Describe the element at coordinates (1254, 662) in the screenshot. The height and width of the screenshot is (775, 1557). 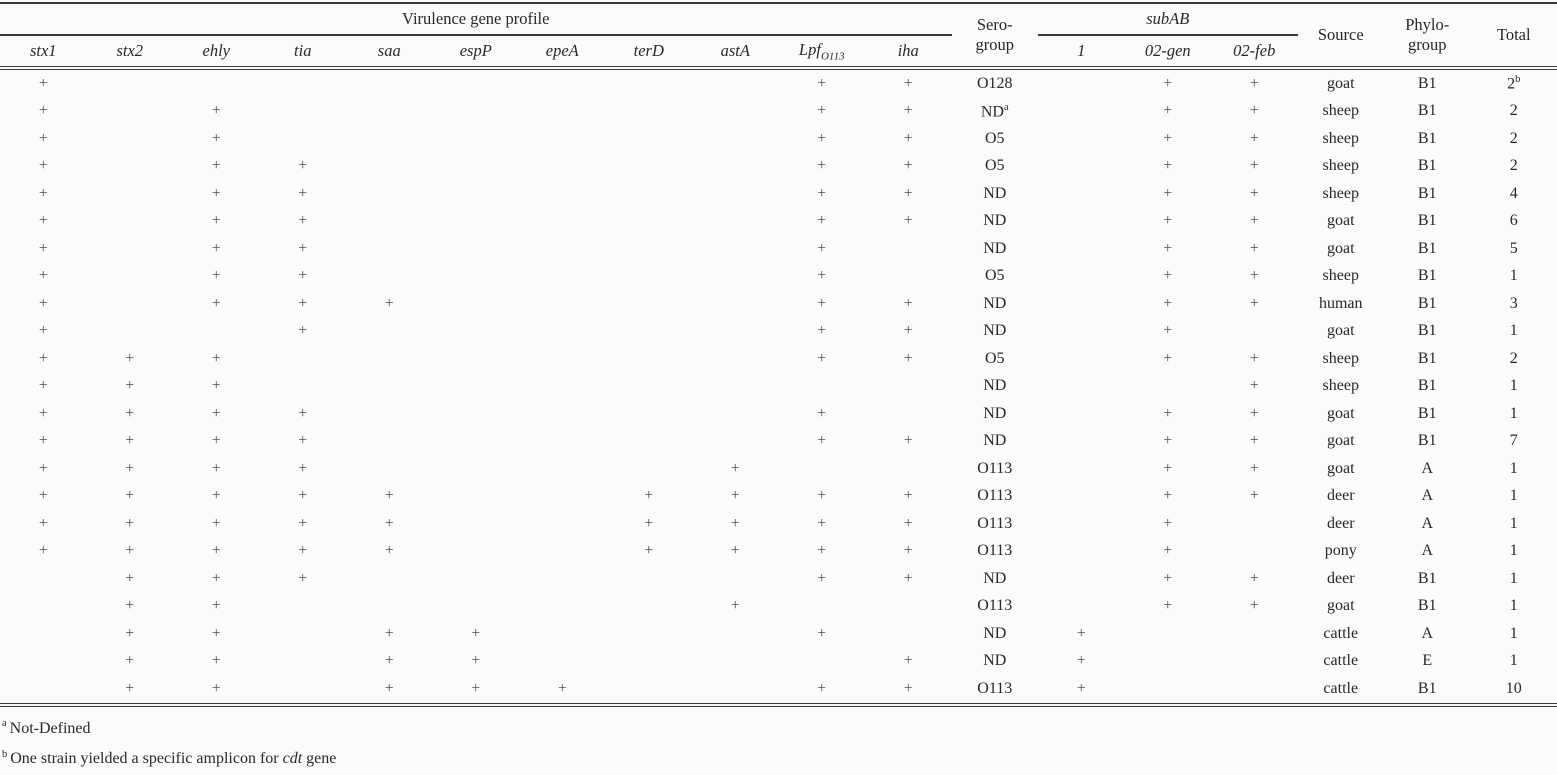
I see `cell-subab-02-feb` at that location.